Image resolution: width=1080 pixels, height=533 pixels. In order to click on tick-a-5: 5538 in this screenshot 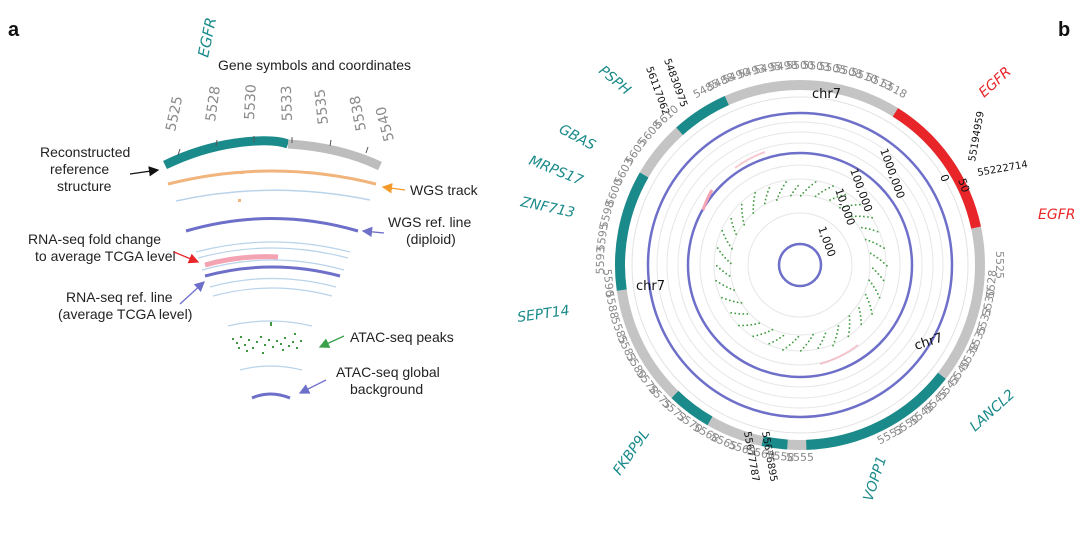, I will do `click(358, 113)`.